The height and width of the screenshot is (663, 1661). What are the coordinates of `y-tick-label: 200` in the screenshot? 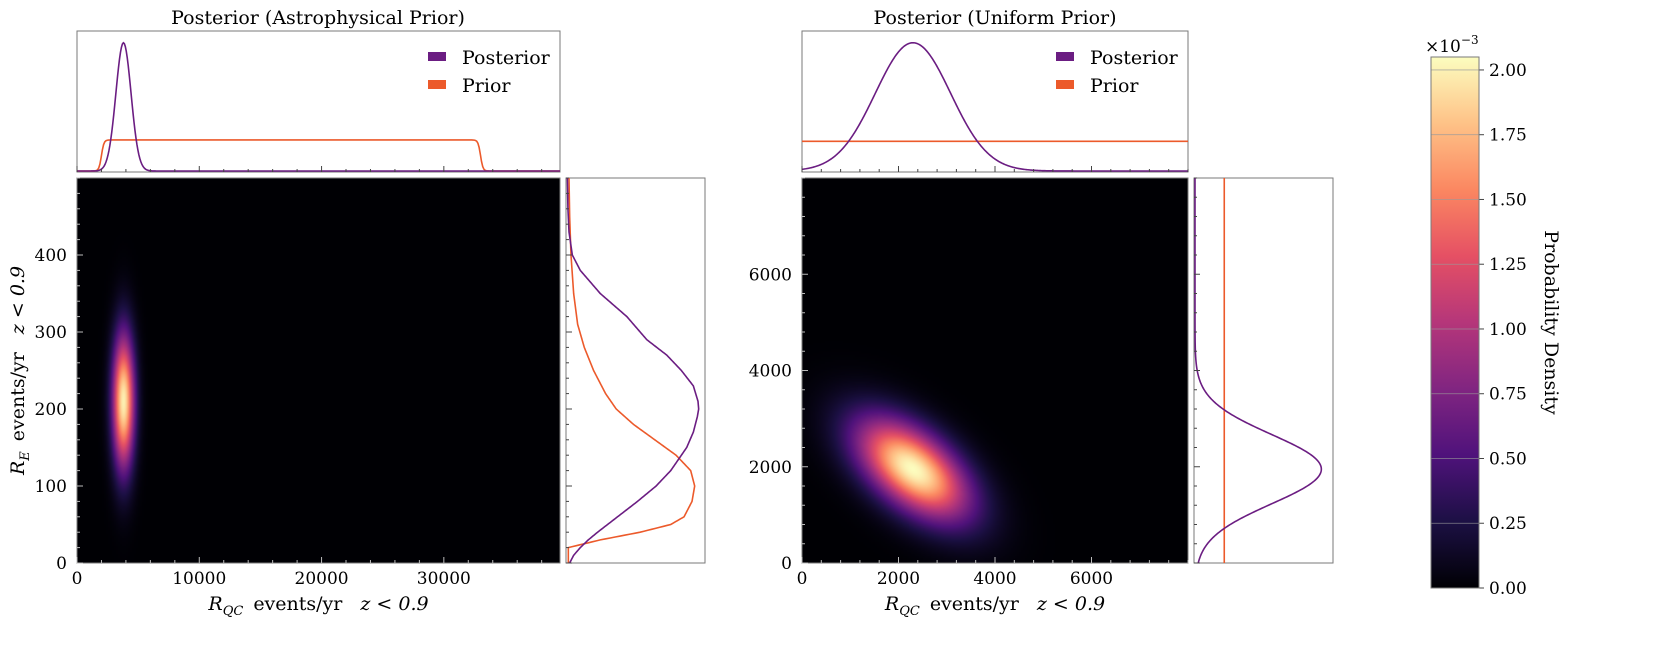 It's located at (51, 410).